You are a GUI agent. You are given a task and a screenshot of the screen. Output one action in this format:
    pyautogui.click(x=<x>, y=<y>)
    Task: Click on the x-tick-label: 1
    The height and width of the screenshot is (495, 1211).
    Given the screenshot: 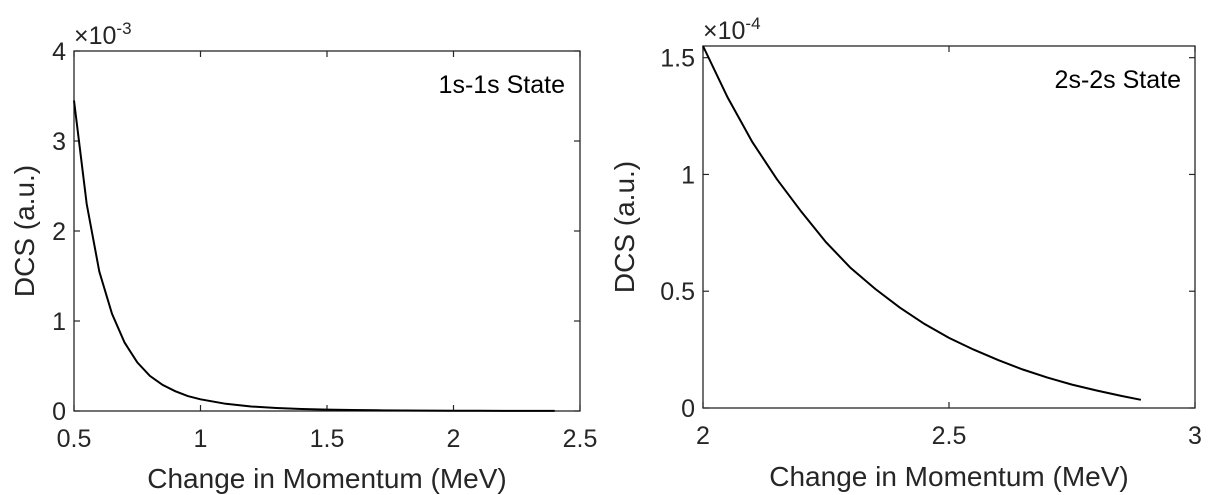 What is the action you would take?
    pyautogui.click(x=201, y=439)
    